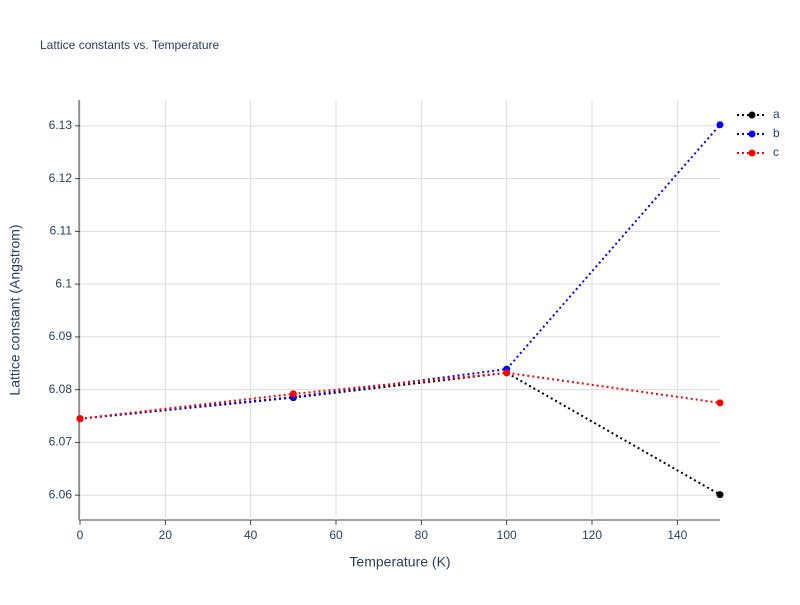 This screenshot has width=800, height=605. Describe the element at coordinates (776, 114) in the screenshot. I see `legend-label: a` at that location.